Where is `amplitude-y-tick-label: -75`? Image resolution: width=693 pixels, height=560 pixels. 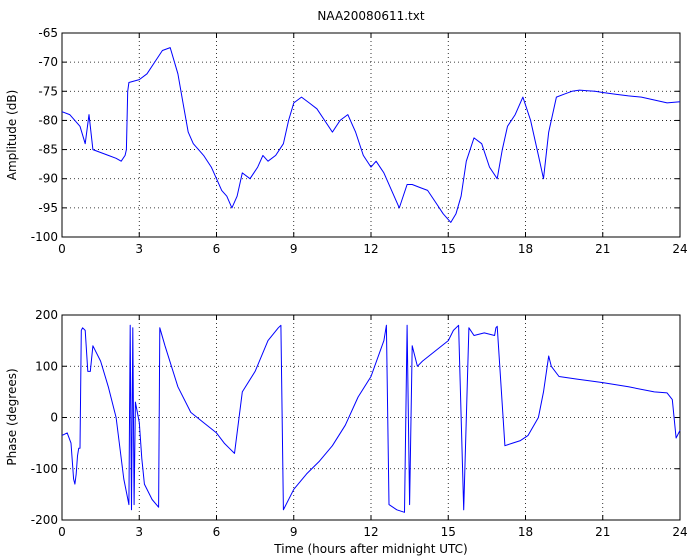
amplitude-y-tick-label: -75 is located at coordinates (48, 91).